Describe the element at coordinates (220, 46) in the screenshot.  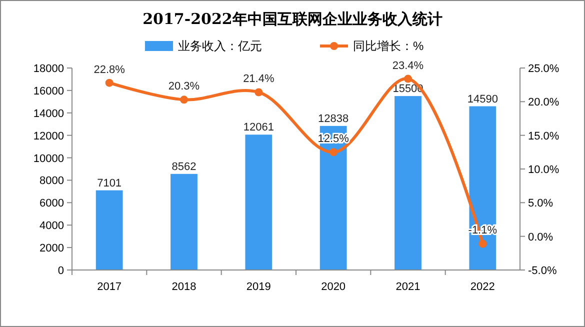
I see `legend-label: 业务收入：亿元` at that location.